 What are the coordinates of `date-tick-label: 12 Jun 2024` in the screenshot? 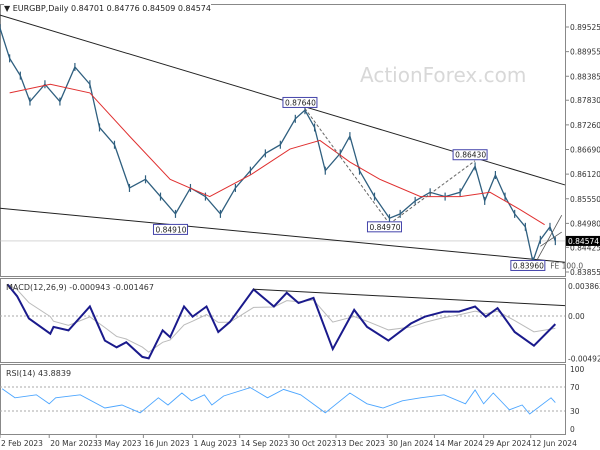 It's located at (554, 443).